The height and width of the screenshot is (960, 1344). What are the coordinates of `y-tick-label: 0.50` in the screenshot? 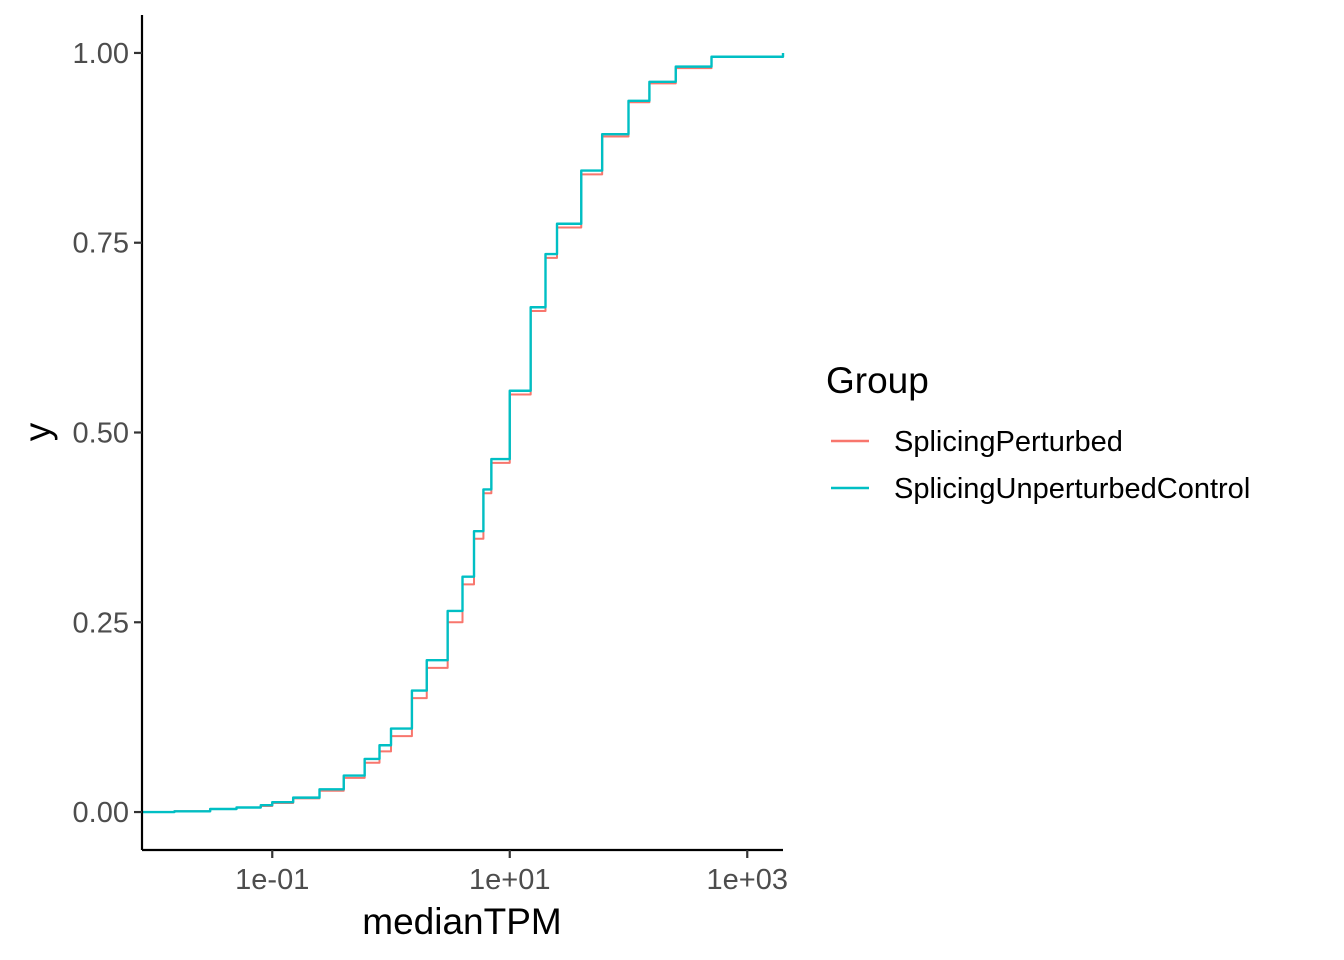 It's located at (101, 434).